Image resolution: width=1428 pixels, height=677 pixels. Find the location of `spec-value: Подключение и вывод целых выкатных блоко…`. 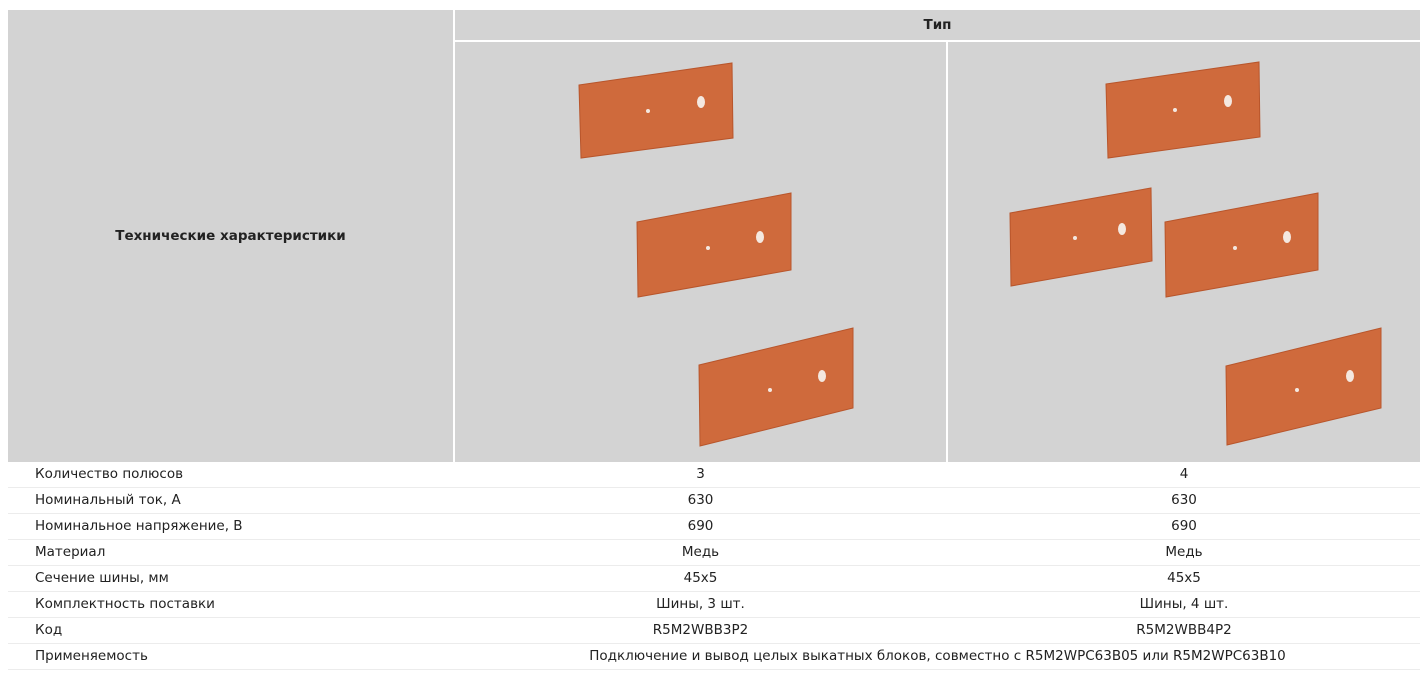

spec-value: Подключение и вывод целых выкатных блоко… is located at coordinates (937, 656).